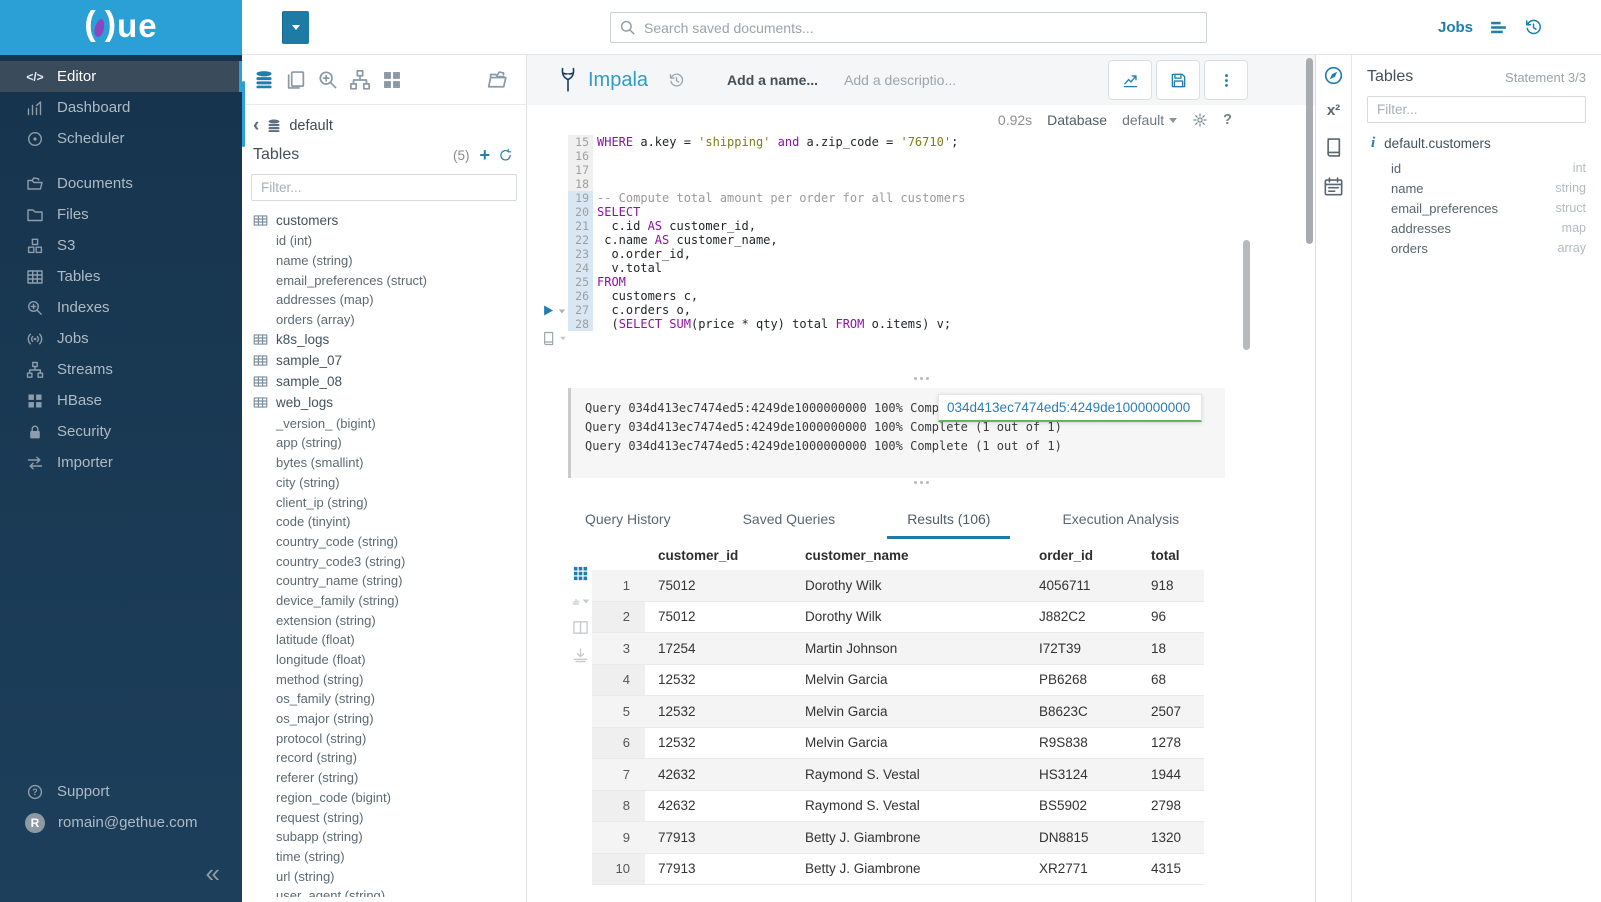 Image resolution: width=1601 pixels, height=902 pixels. I want to click on column-item-longitude: longitude (float), so click(321, 660).